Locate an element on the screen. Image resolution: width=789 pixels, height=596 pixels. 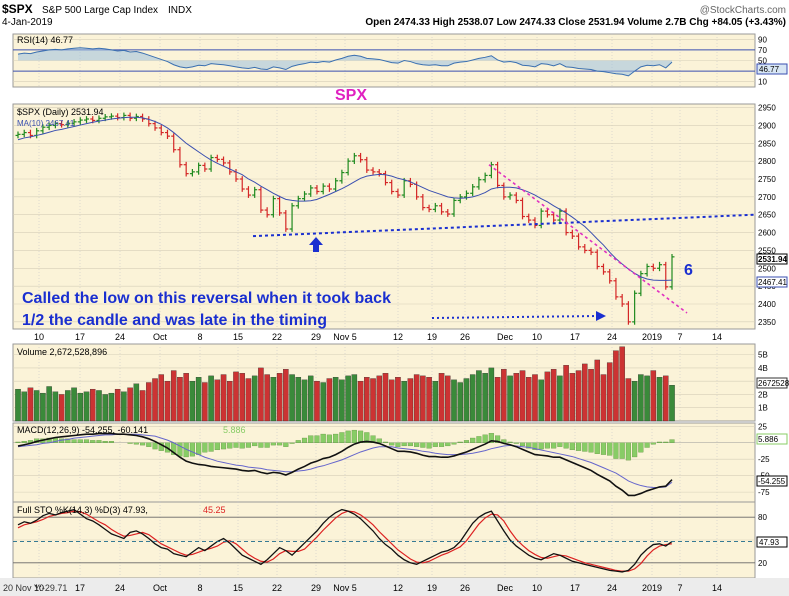
watermark: @StockCharts.com is located at coordinates (743, 10).